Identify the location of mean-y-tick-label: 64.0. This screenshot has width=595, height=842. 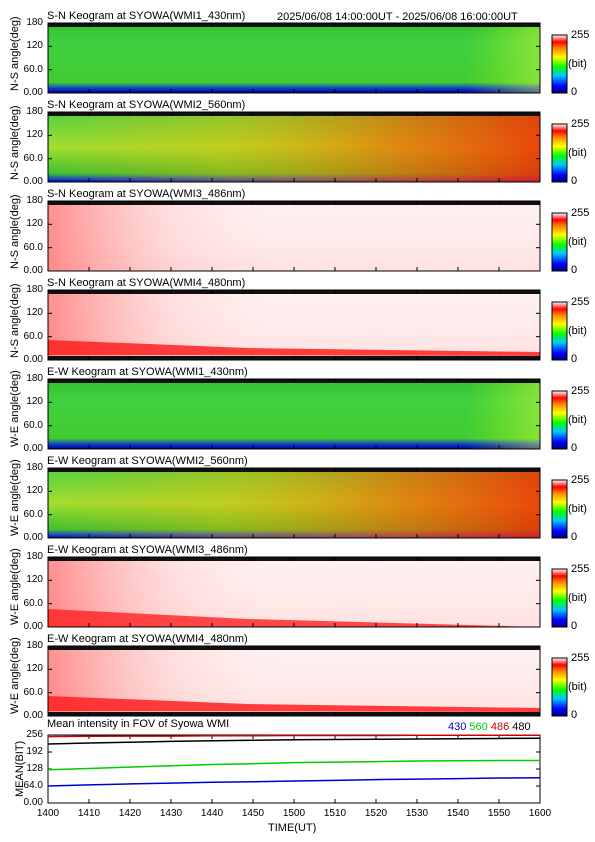
(33, 785).